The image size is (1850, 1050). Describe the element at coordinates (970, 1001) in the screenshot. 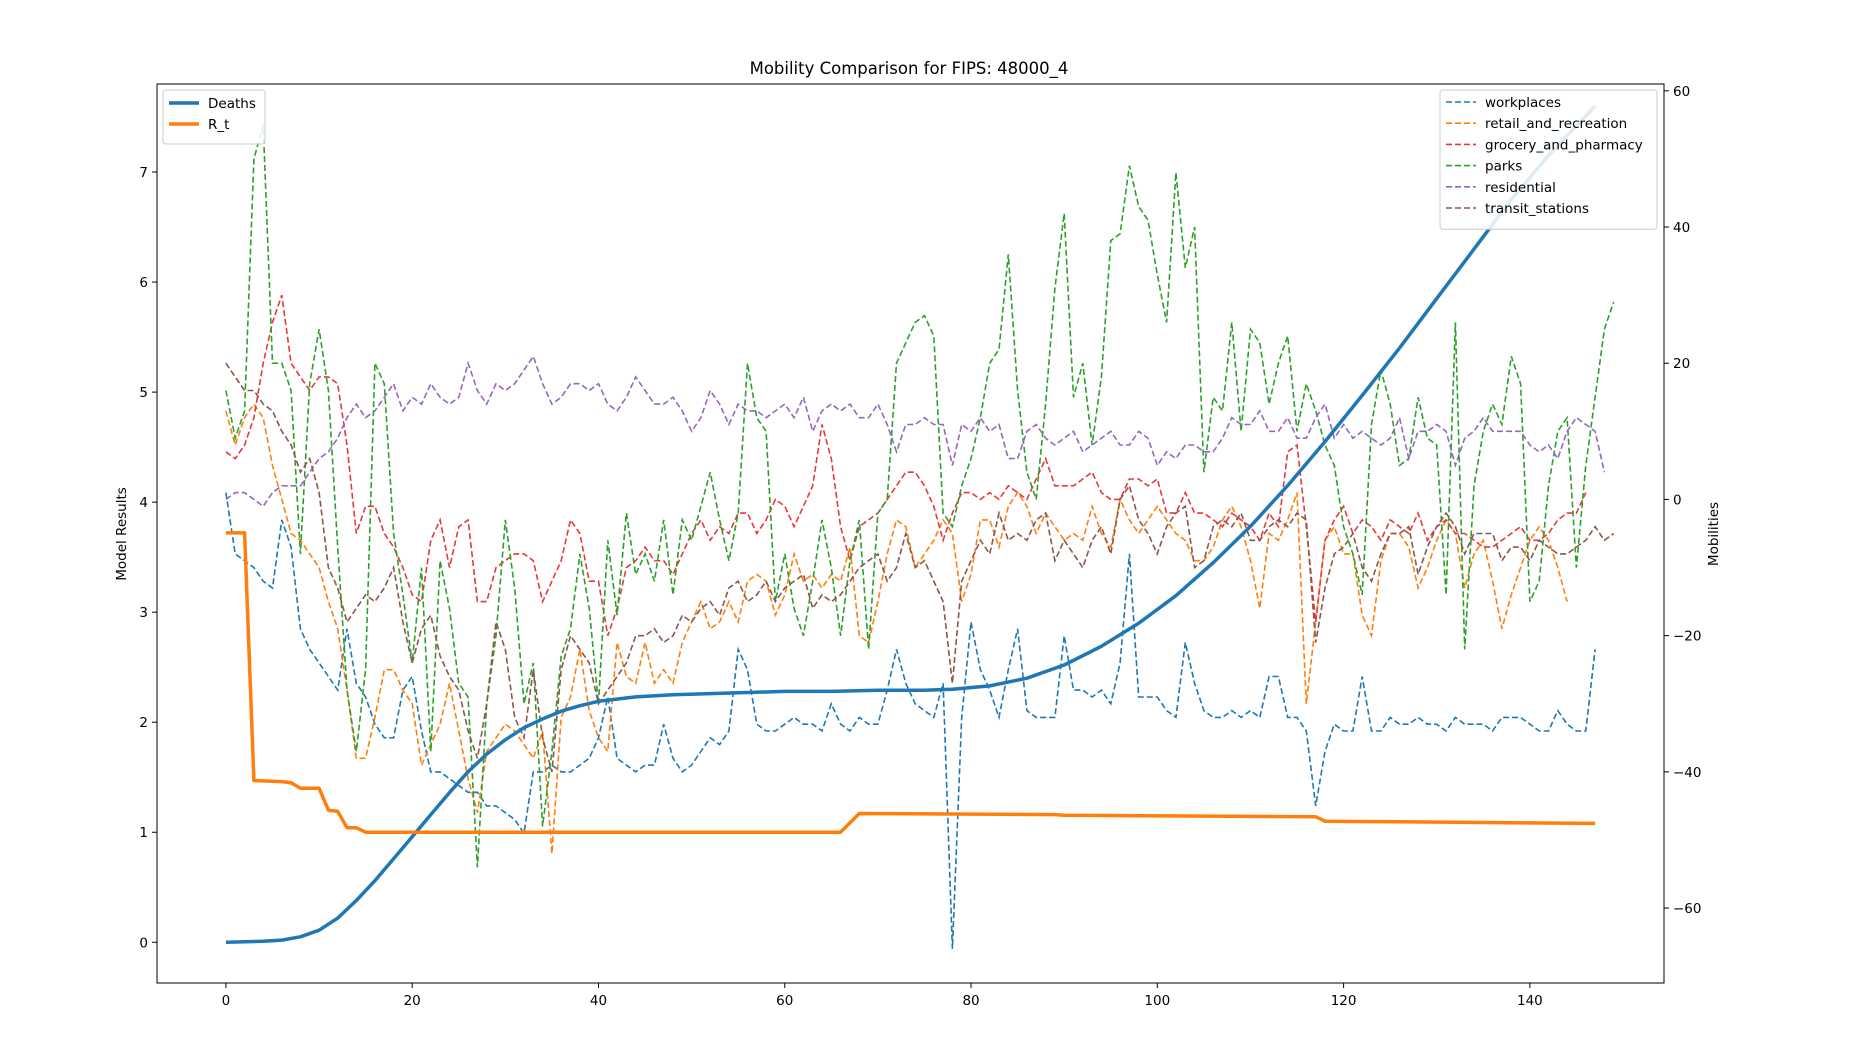

I see `x-tick-label: 80` at that location.